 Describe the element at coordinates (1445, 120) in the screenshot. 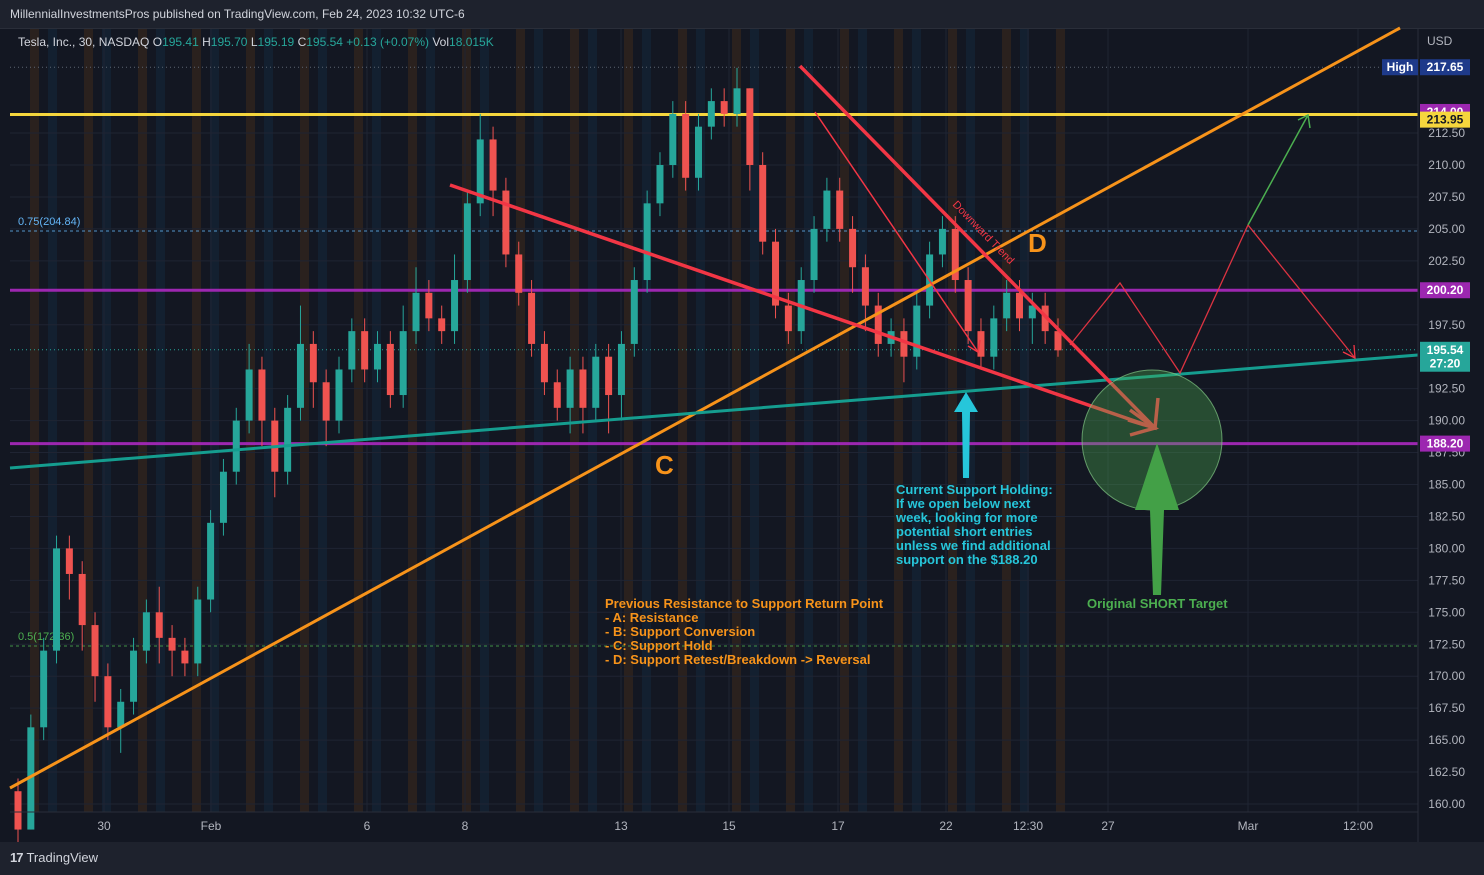

I see `price-tag-value: 213.95` at that location.